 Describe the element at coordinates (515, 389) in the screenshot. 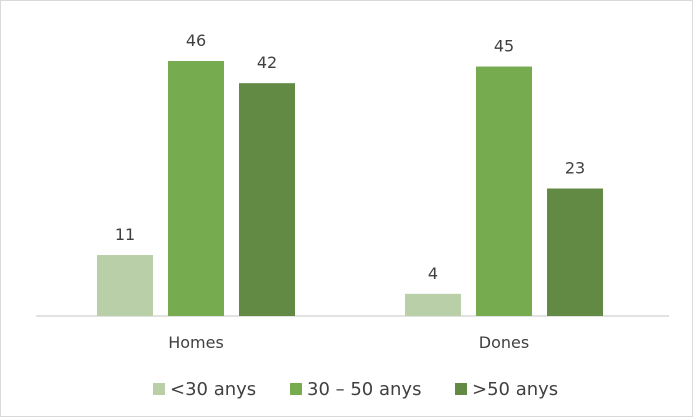

I see `legend-label-3: >50 anys` at that location.